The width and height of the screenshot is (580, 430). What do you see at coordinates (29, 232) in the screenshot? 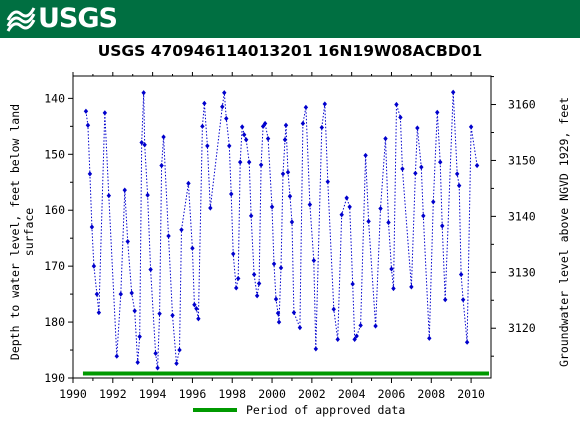
I see `y-axis-label-left-line2: surface` at bounding box center [29, 232].